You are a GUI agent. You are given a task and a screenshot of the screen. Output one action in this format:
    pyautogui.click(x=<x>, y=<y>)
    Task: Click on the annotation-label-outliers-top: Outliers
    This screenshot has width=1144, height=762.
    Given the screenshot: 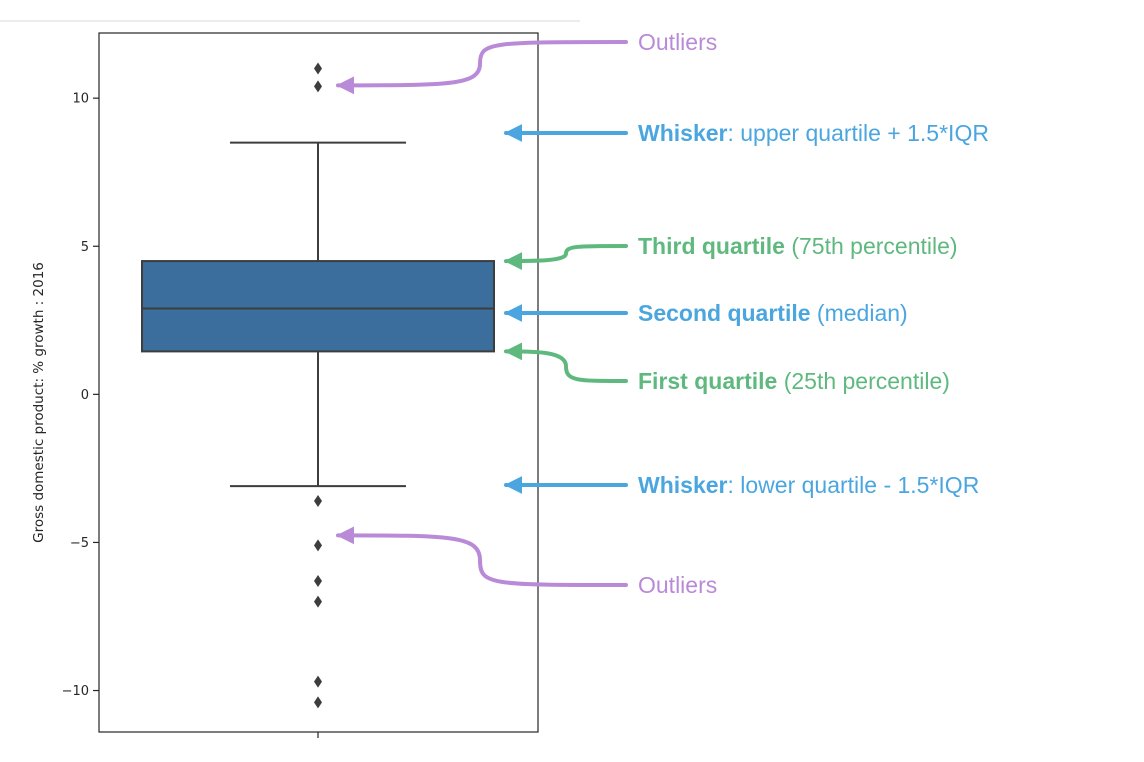 What is the action you would take?
    pyautogui.click(x=677, y=42)
    